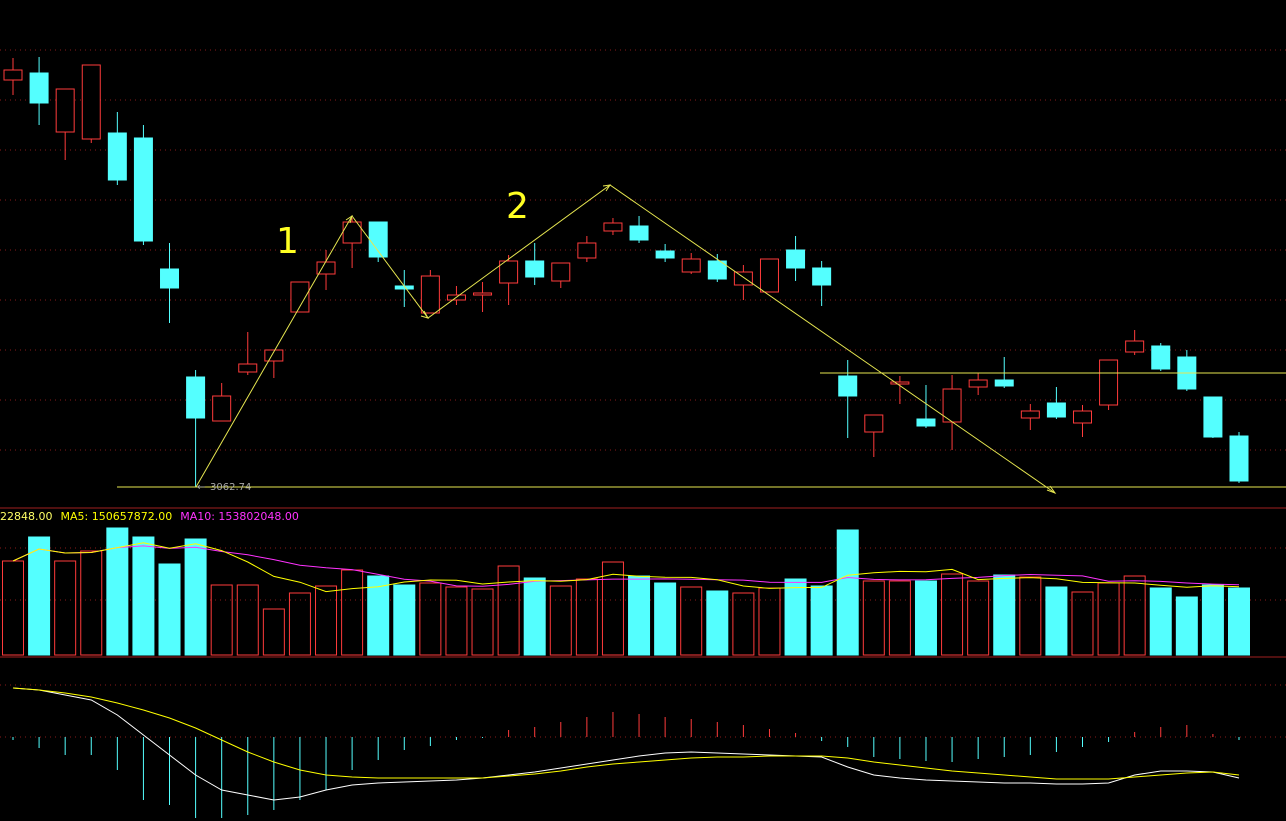 The height and width of the screenshot is (821, 1286). Describe the element at coordinates (201, 487) in the screenshot. I see `annotation-arrow: ←` at that location.